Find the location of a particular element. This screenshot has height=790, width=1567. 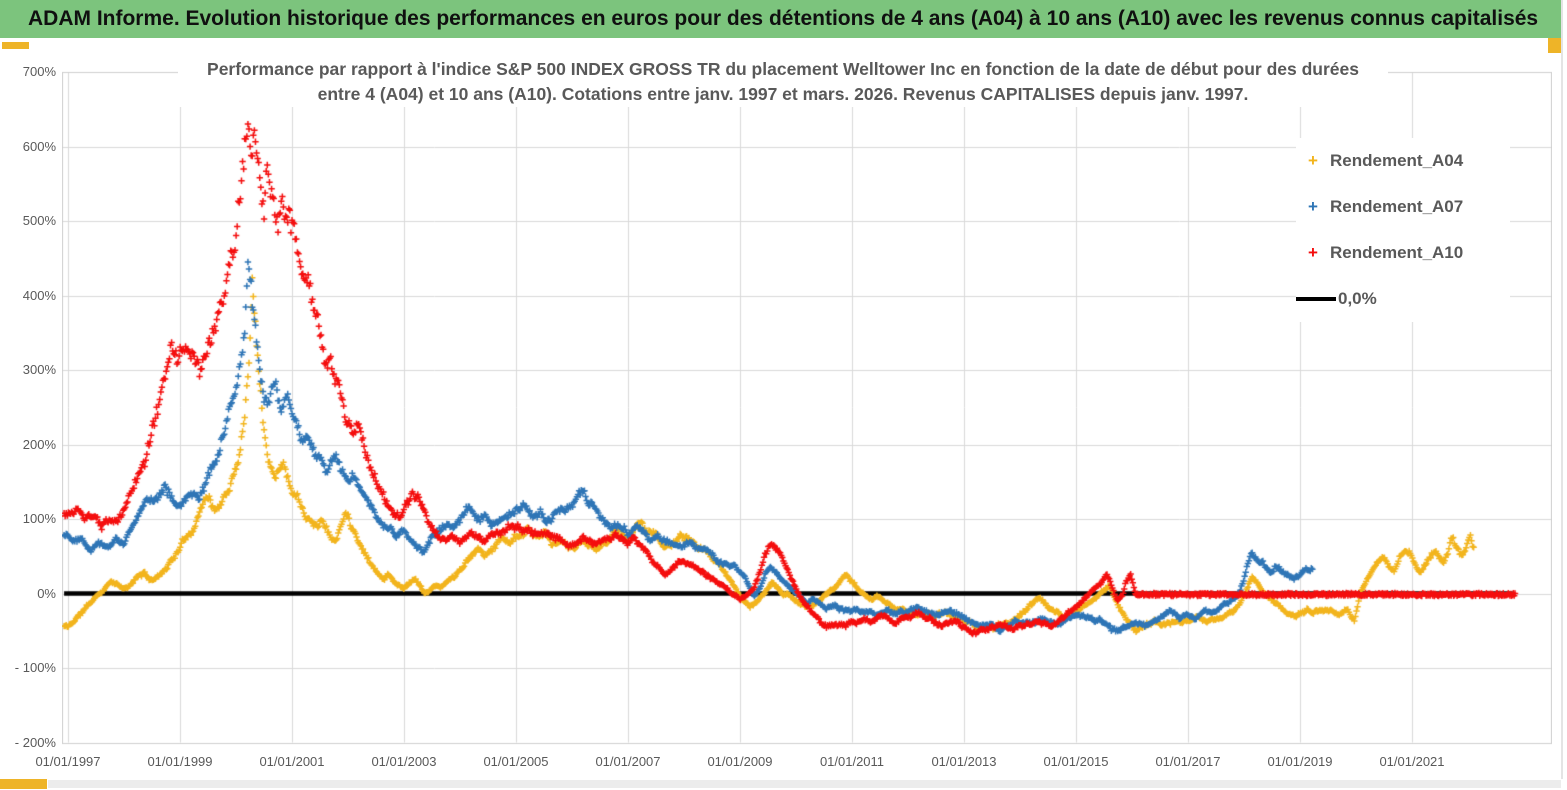

y-tick-label: 700% is located at coordinates (39, 71).